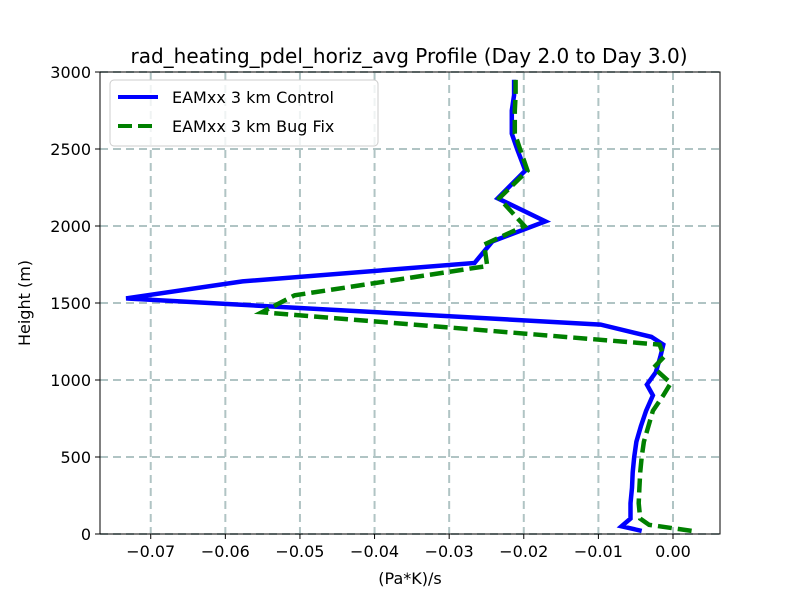 The image size is (800, 600). Describe the element at coordinates (253, 97) in the screenshot. I see `legend-label-control: EAMxx 3 km Control` at that location.